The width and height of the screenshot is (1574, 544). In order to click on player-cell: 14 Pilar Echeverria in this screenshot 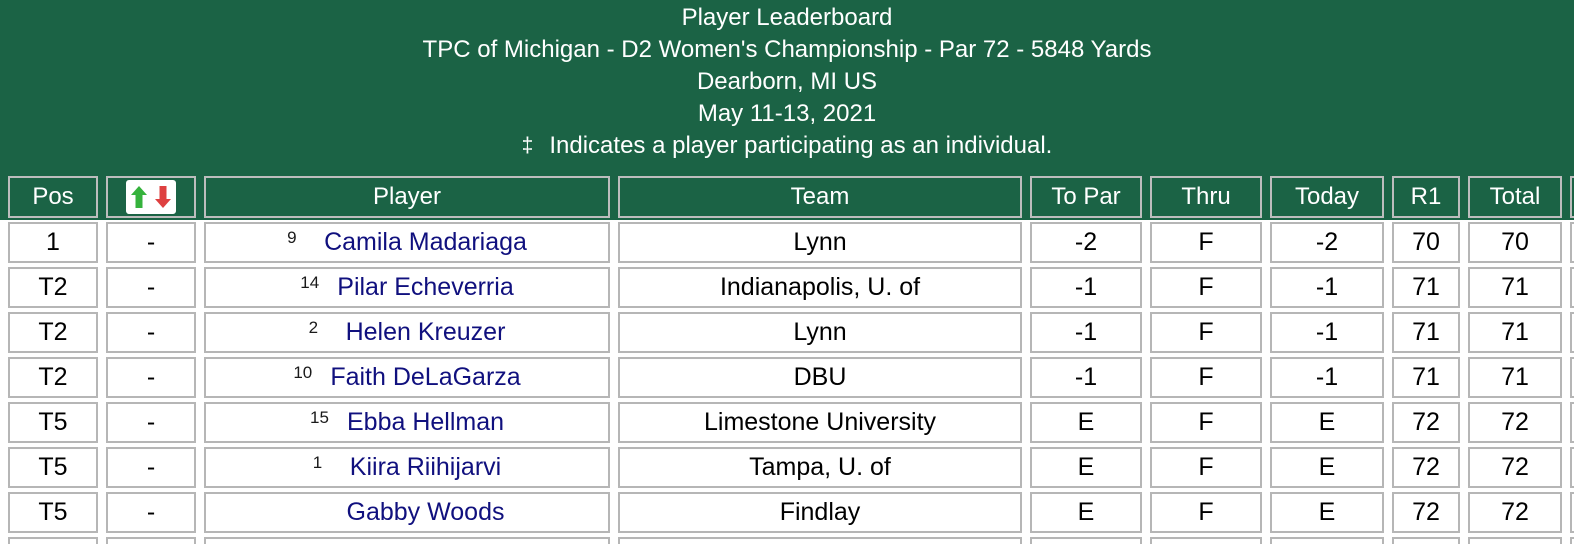, I will do `click(407, 287)`.